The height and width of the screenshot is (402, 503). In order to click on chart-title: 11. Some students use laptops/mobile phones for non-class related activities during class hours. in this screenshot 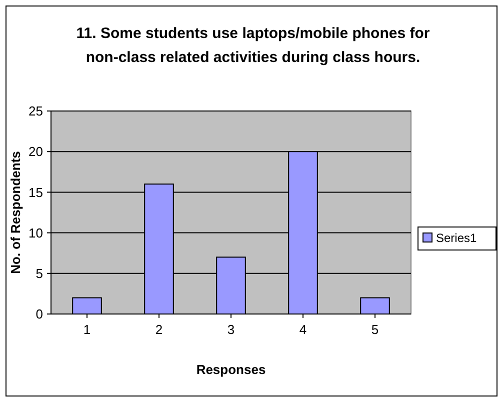, I will do `click(253, 45)`.